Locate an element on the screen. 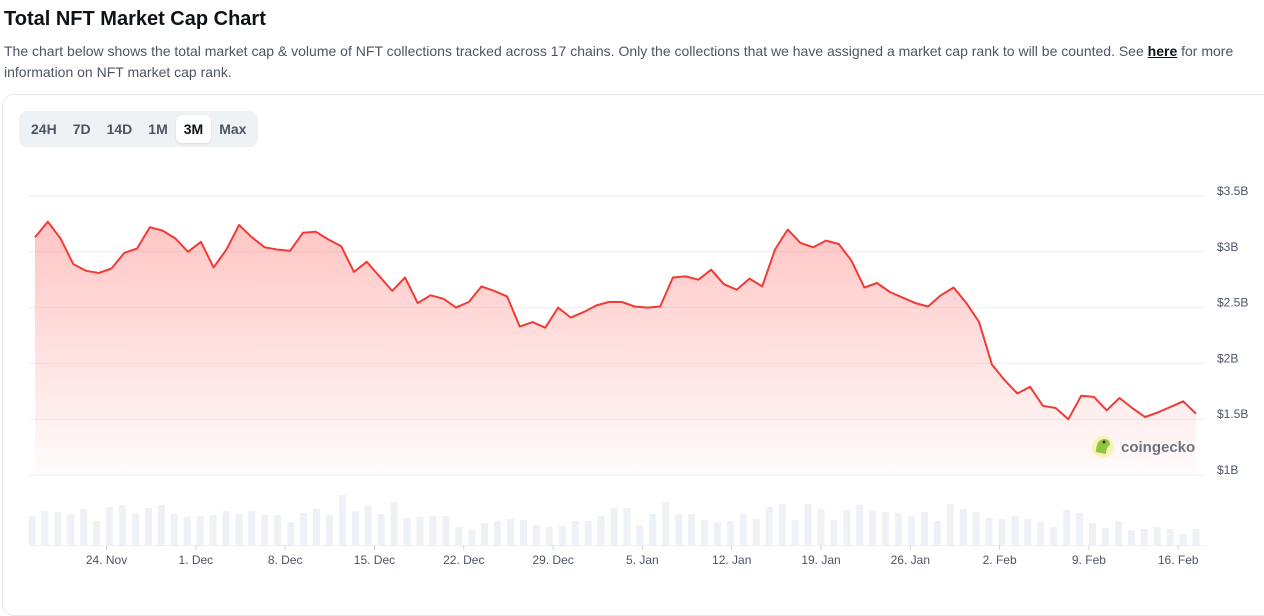 Image resolution: width=1264 pixels, height=616 pixels. x-tick-label: 16. Feb is located at coordinates (1178, 560).